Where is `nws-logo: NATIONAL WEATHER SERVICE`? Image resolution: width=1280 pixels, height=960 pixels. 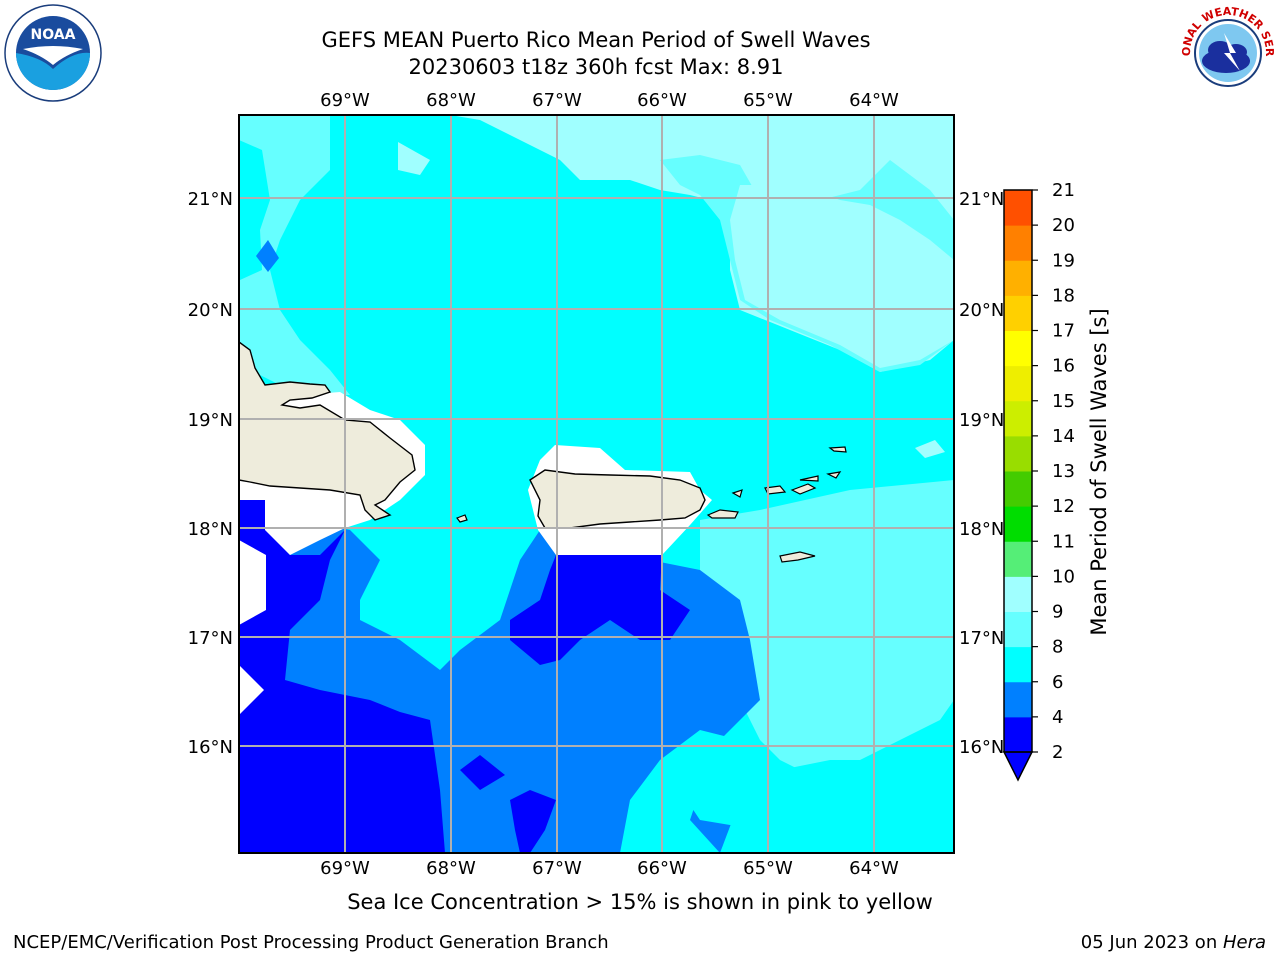
nws-logo: NATIONAL WEATHER SERVICE is located at coordinates (1227, 51).